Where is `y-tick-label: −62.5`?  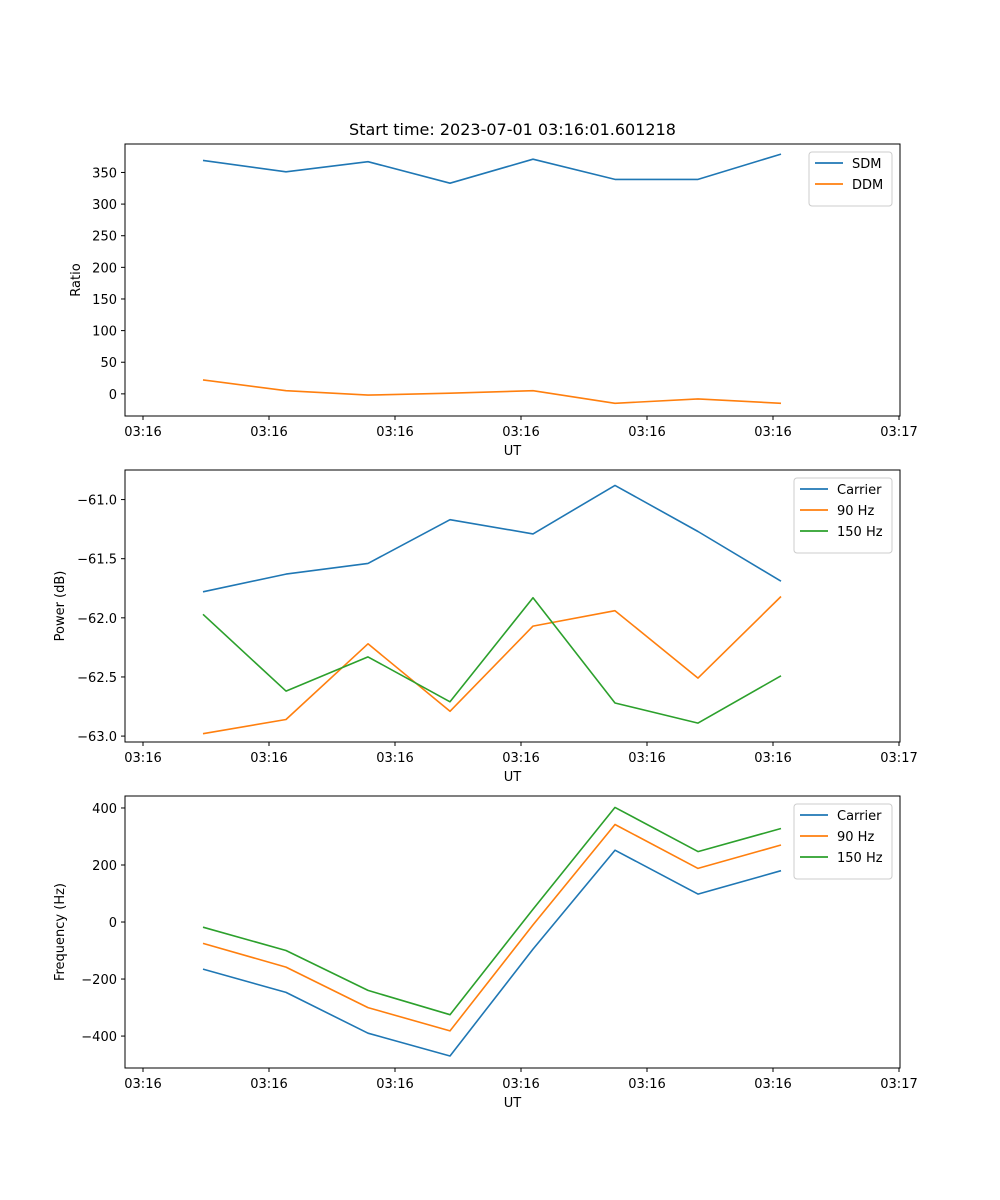
y-tick-label: −62.5 is located at coordinates (97, 678).